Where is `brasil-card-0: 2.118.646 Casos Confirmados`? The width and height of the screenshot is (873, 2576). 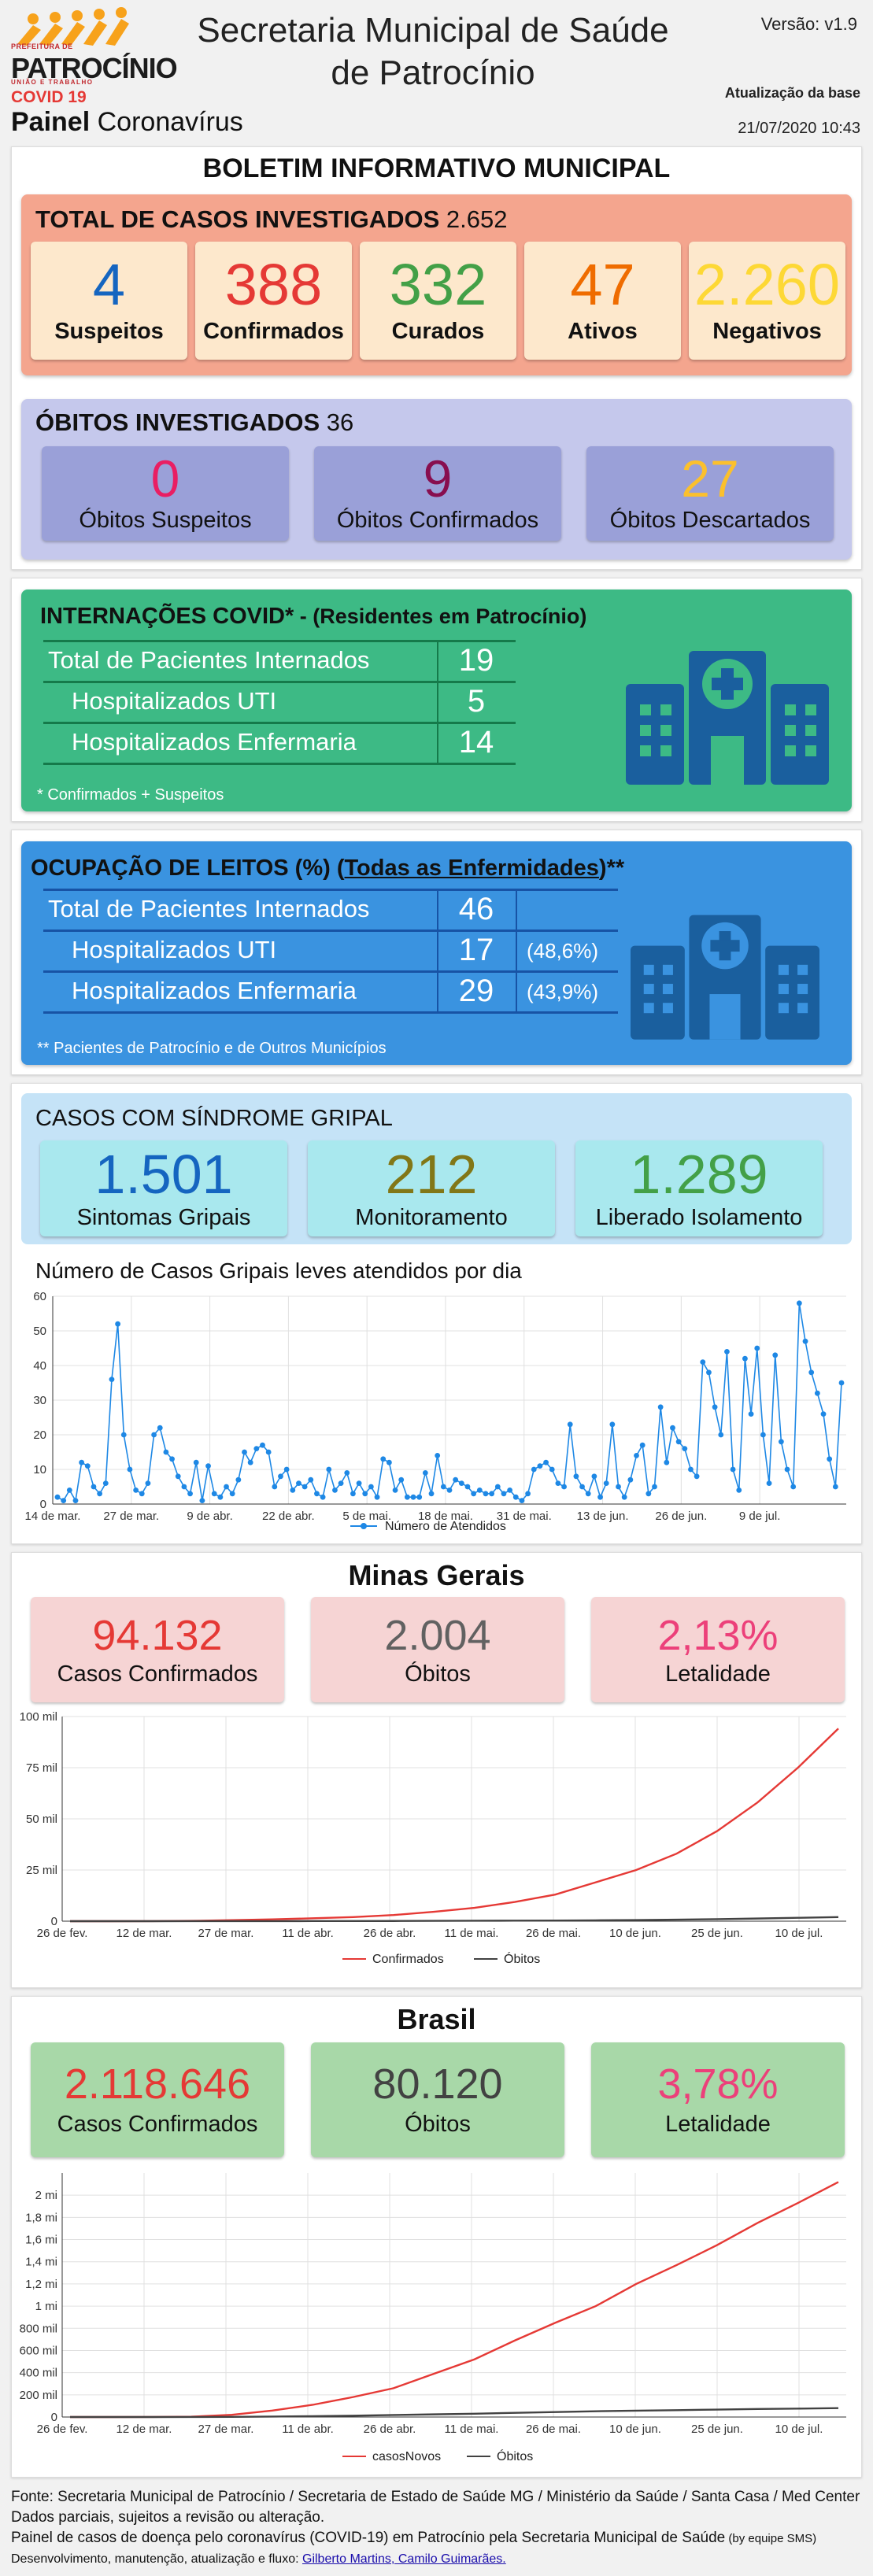
brasil-card-0: 2.118.646 Casos Confirmados is located at coordinates (157, 2099).